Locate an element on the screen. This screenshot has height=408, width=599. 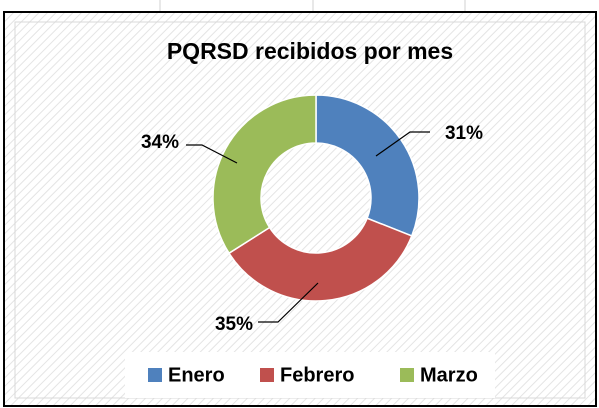
legend-label: Marzo is located at coordinates (449, 375).